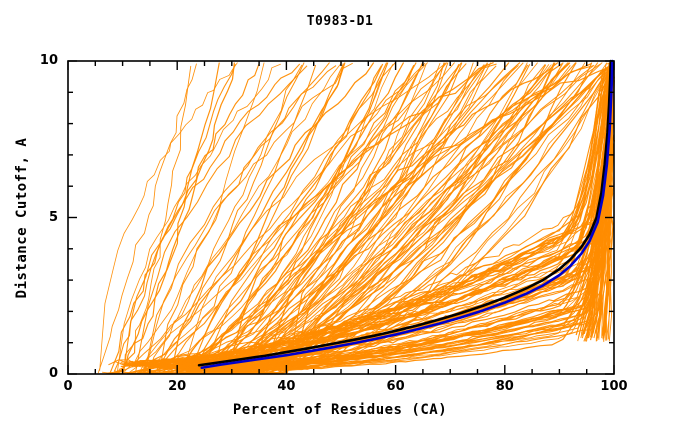 Image resolution: width=680 pixels, height=440 pixels. What do you see at coordinates (340, 21) in the screenshot?
I see `page-title: T0983-D1` at bounding box center [340, 21].